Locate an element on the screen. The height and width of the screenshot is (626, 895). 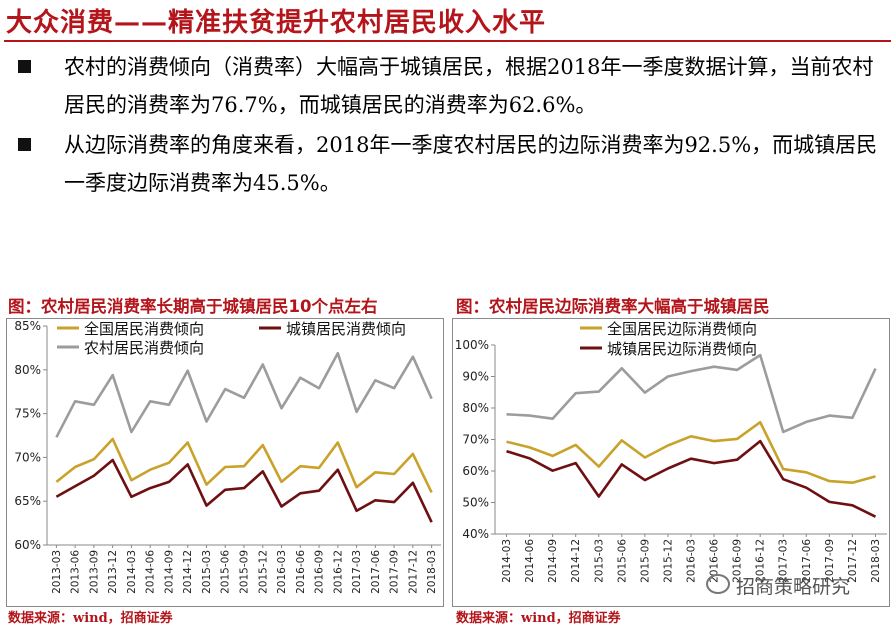
legend-label: 城镇居民边际消费倾向 is located at coordinates (682, 349).